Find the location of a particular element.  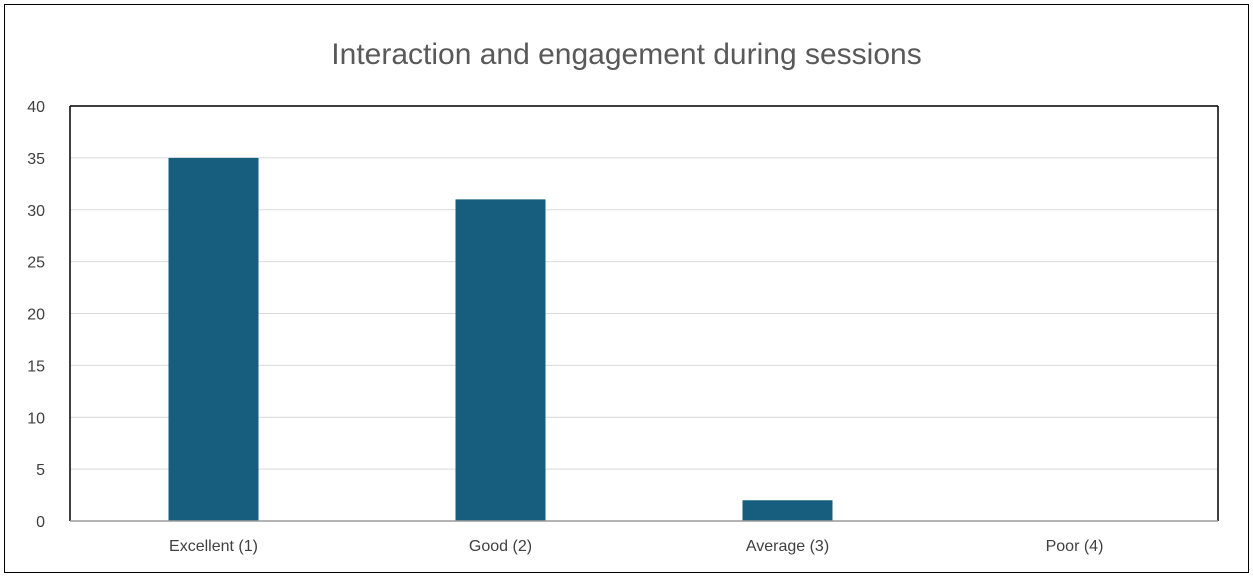

y-tick-label: 25 is located at coordinates (36, 263).